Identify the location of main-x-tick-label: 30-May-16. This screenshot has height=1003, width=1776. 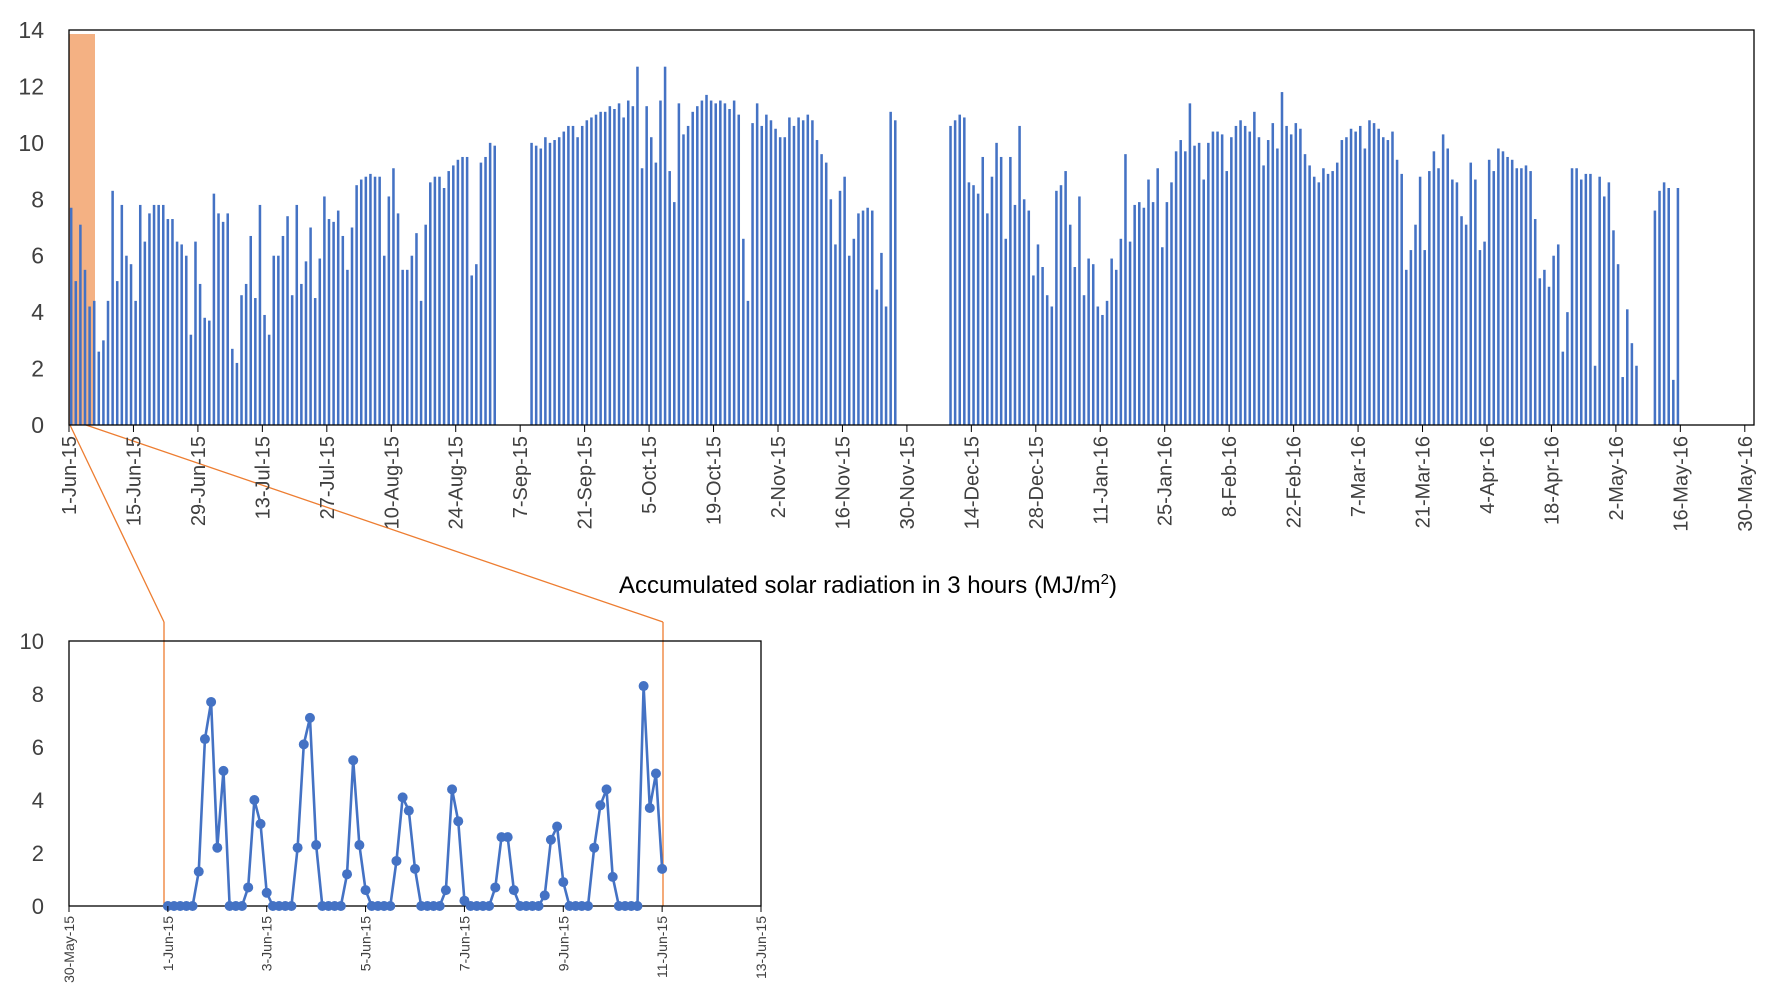
(1746, 484).